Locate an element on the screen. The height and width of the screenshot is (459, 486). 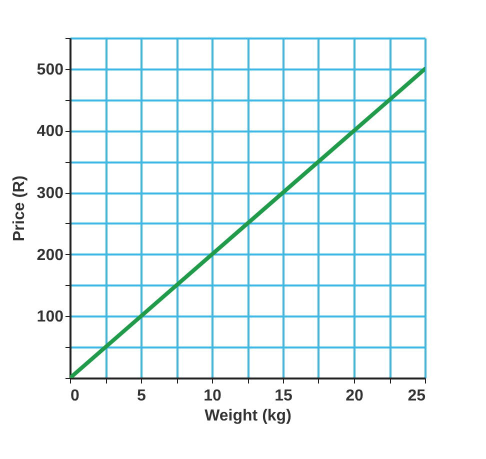
x-tick-label: 20 is located at coordinates (355, 396).